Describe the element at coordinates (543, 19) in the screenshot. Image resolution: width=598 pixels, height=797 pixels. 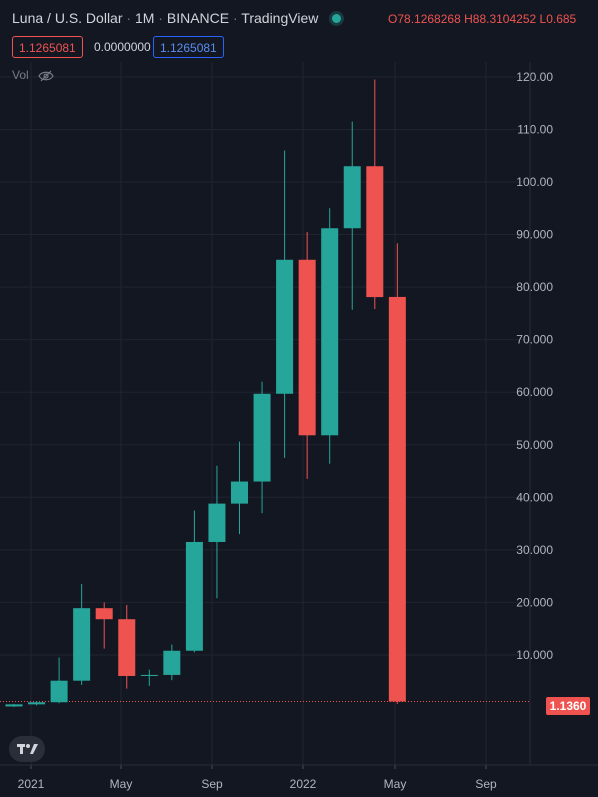
I see `low-label: L` at that location.